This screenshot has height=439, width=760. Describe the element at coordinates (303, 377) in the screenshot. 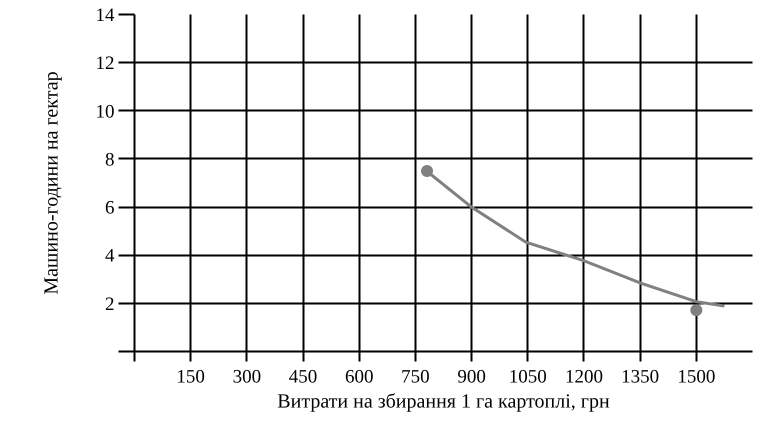

I see `x-tick-label: 450` at that location.